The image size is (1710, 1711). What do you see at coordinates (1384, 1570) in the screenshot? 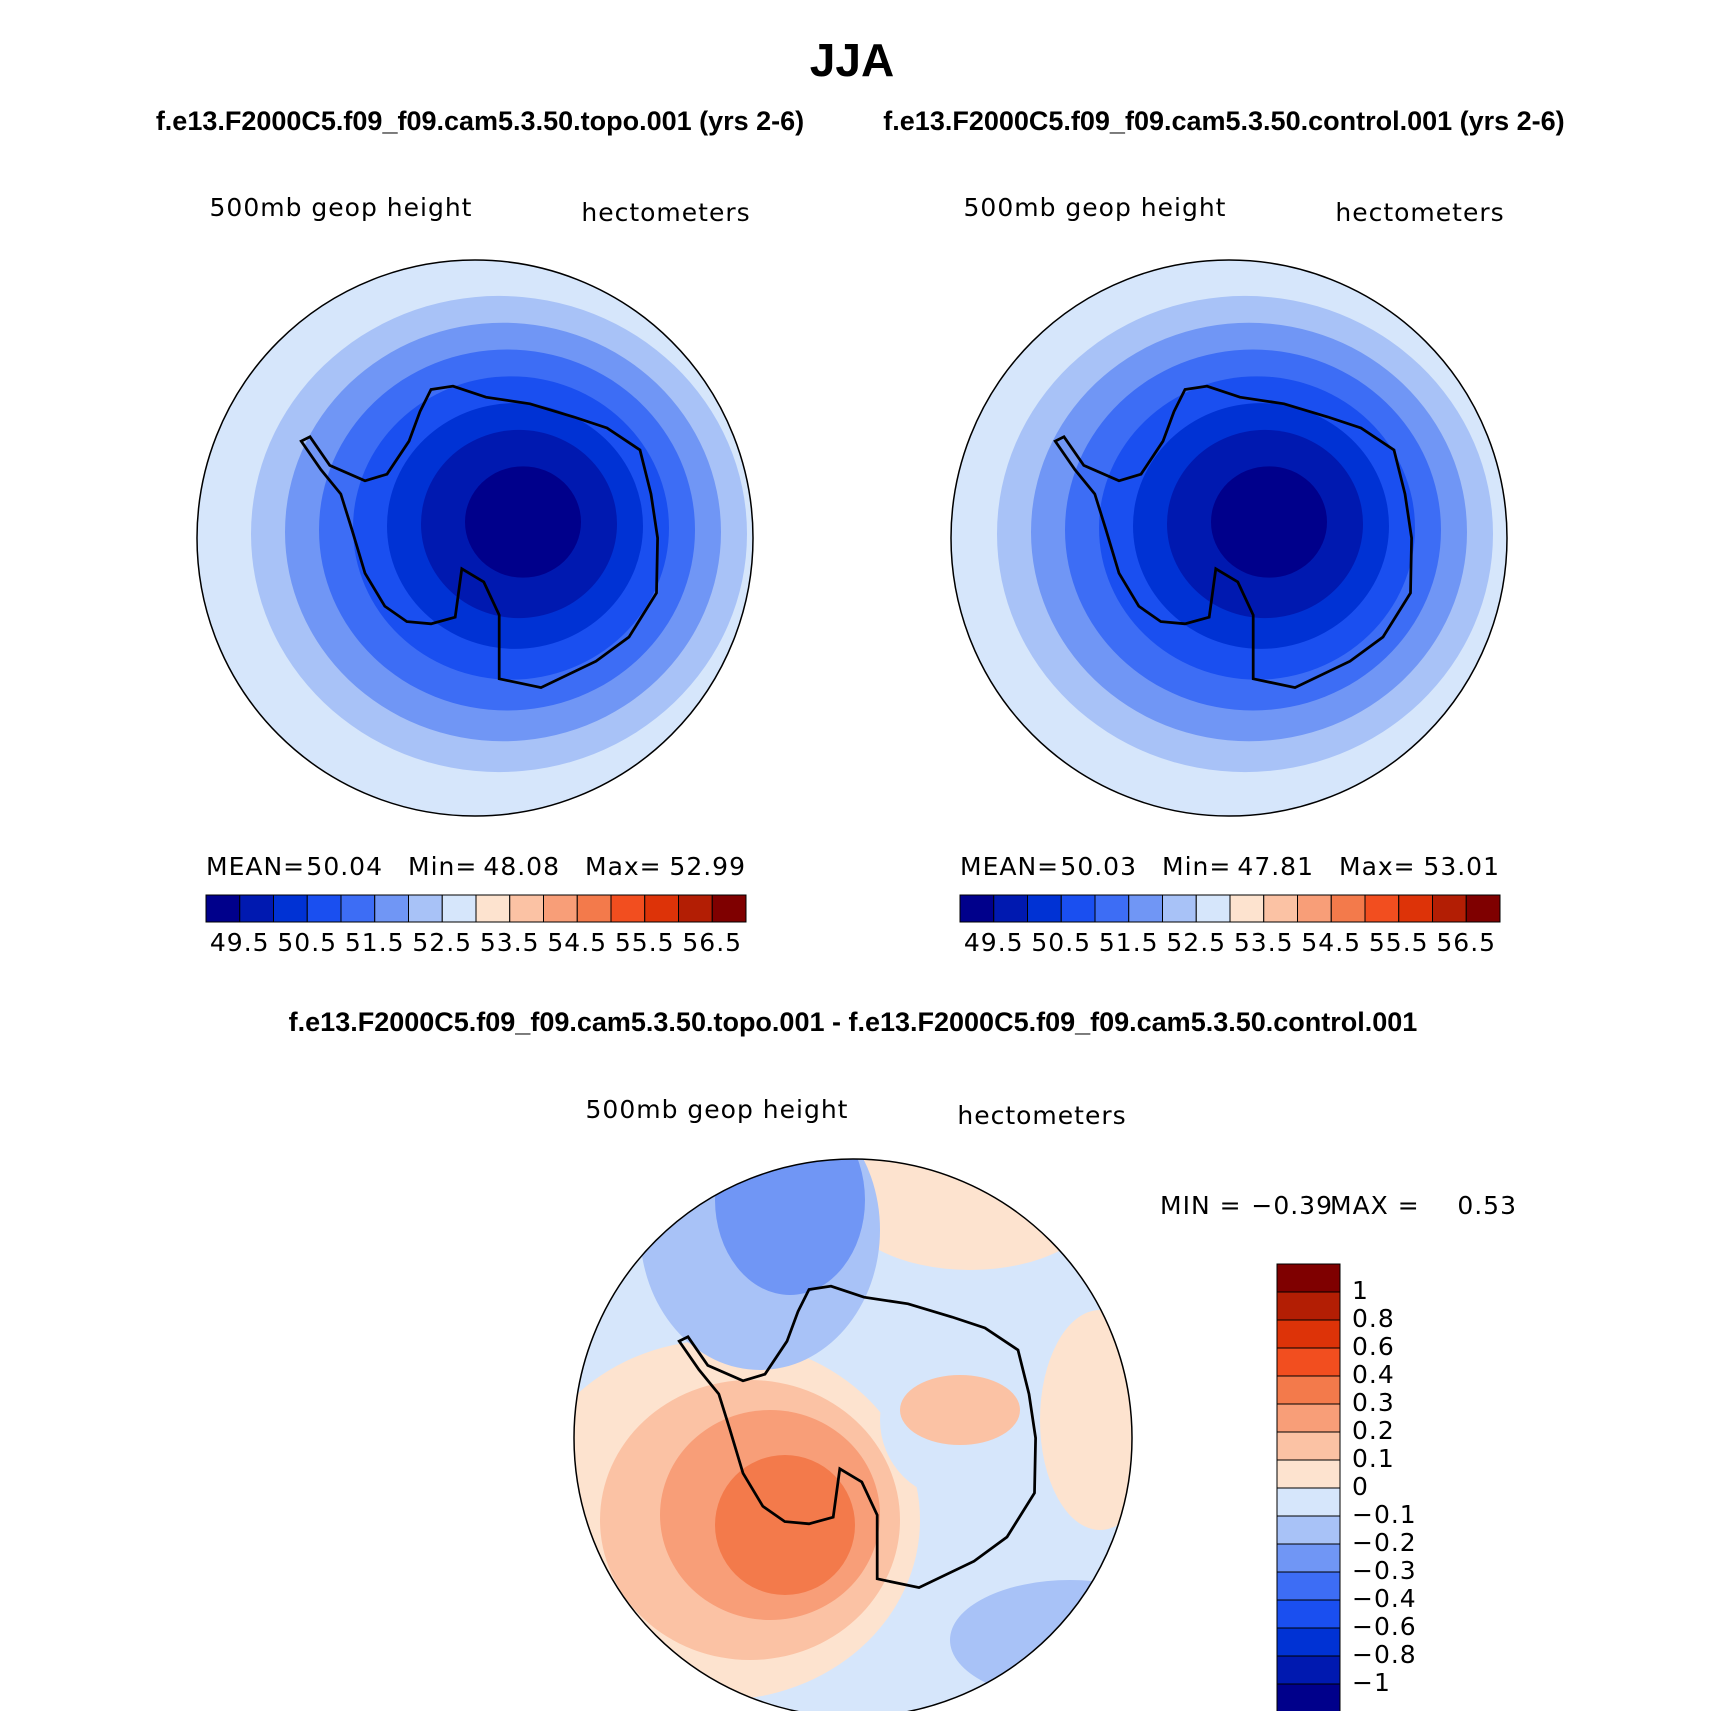
I see `colorbar-label: −0.3` at bounding box center [1384, 1570].